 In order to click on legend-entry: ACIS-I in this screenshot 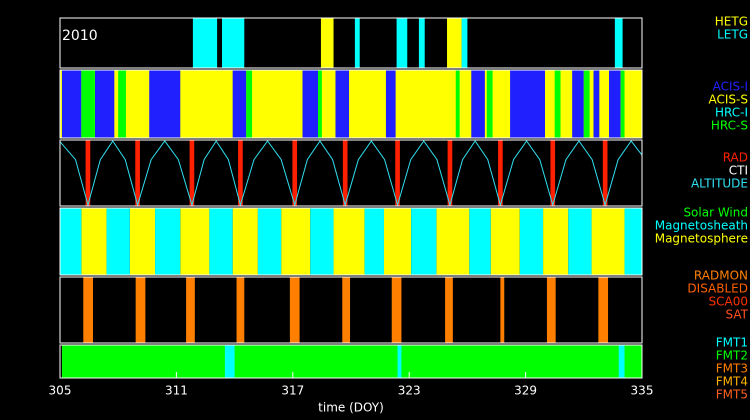, I will do `click(730, 87)`.